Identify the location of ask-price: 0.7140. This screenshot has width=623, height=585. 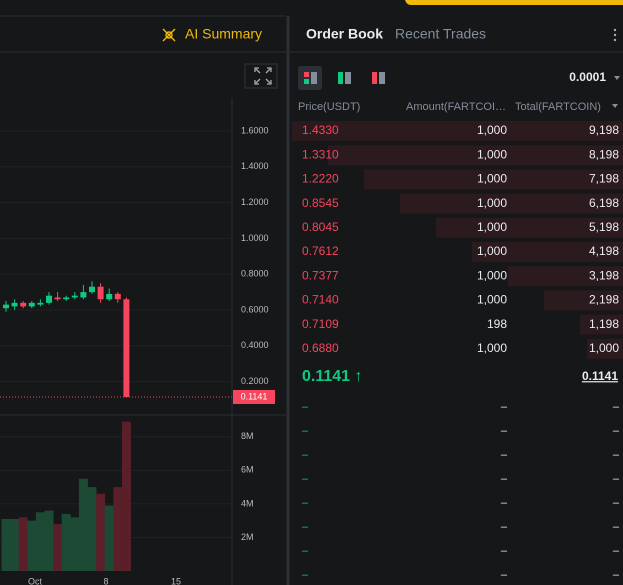
(320, 300).